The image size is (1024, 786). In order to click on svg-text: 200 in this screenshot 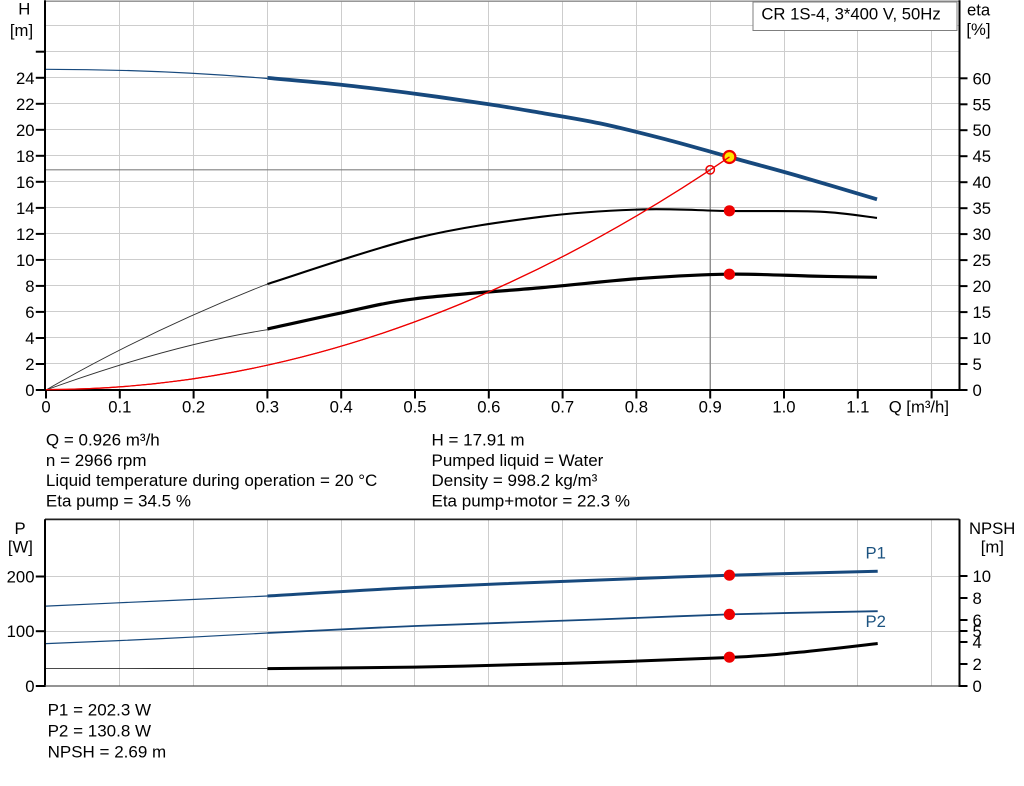, I will do `click(21, 577)`.